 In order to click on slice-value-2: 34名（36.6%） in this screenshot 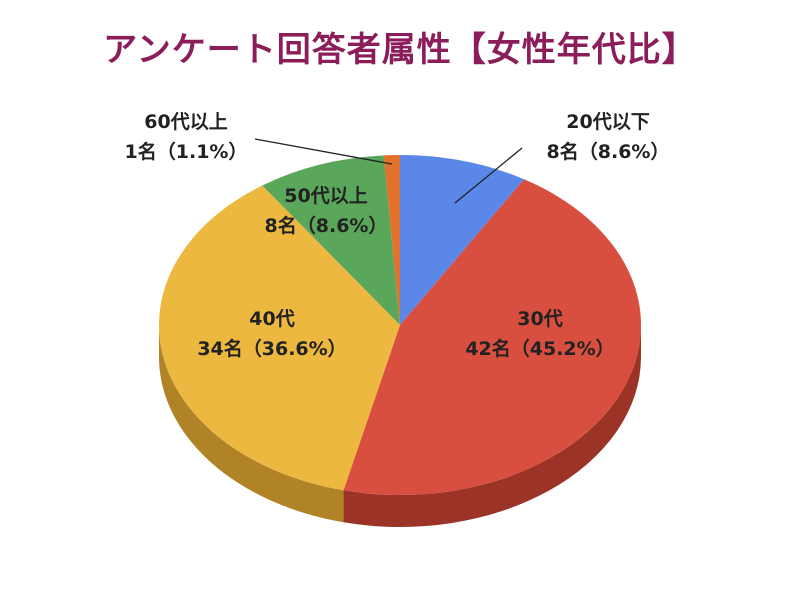, I will do `click(271, 348)`.